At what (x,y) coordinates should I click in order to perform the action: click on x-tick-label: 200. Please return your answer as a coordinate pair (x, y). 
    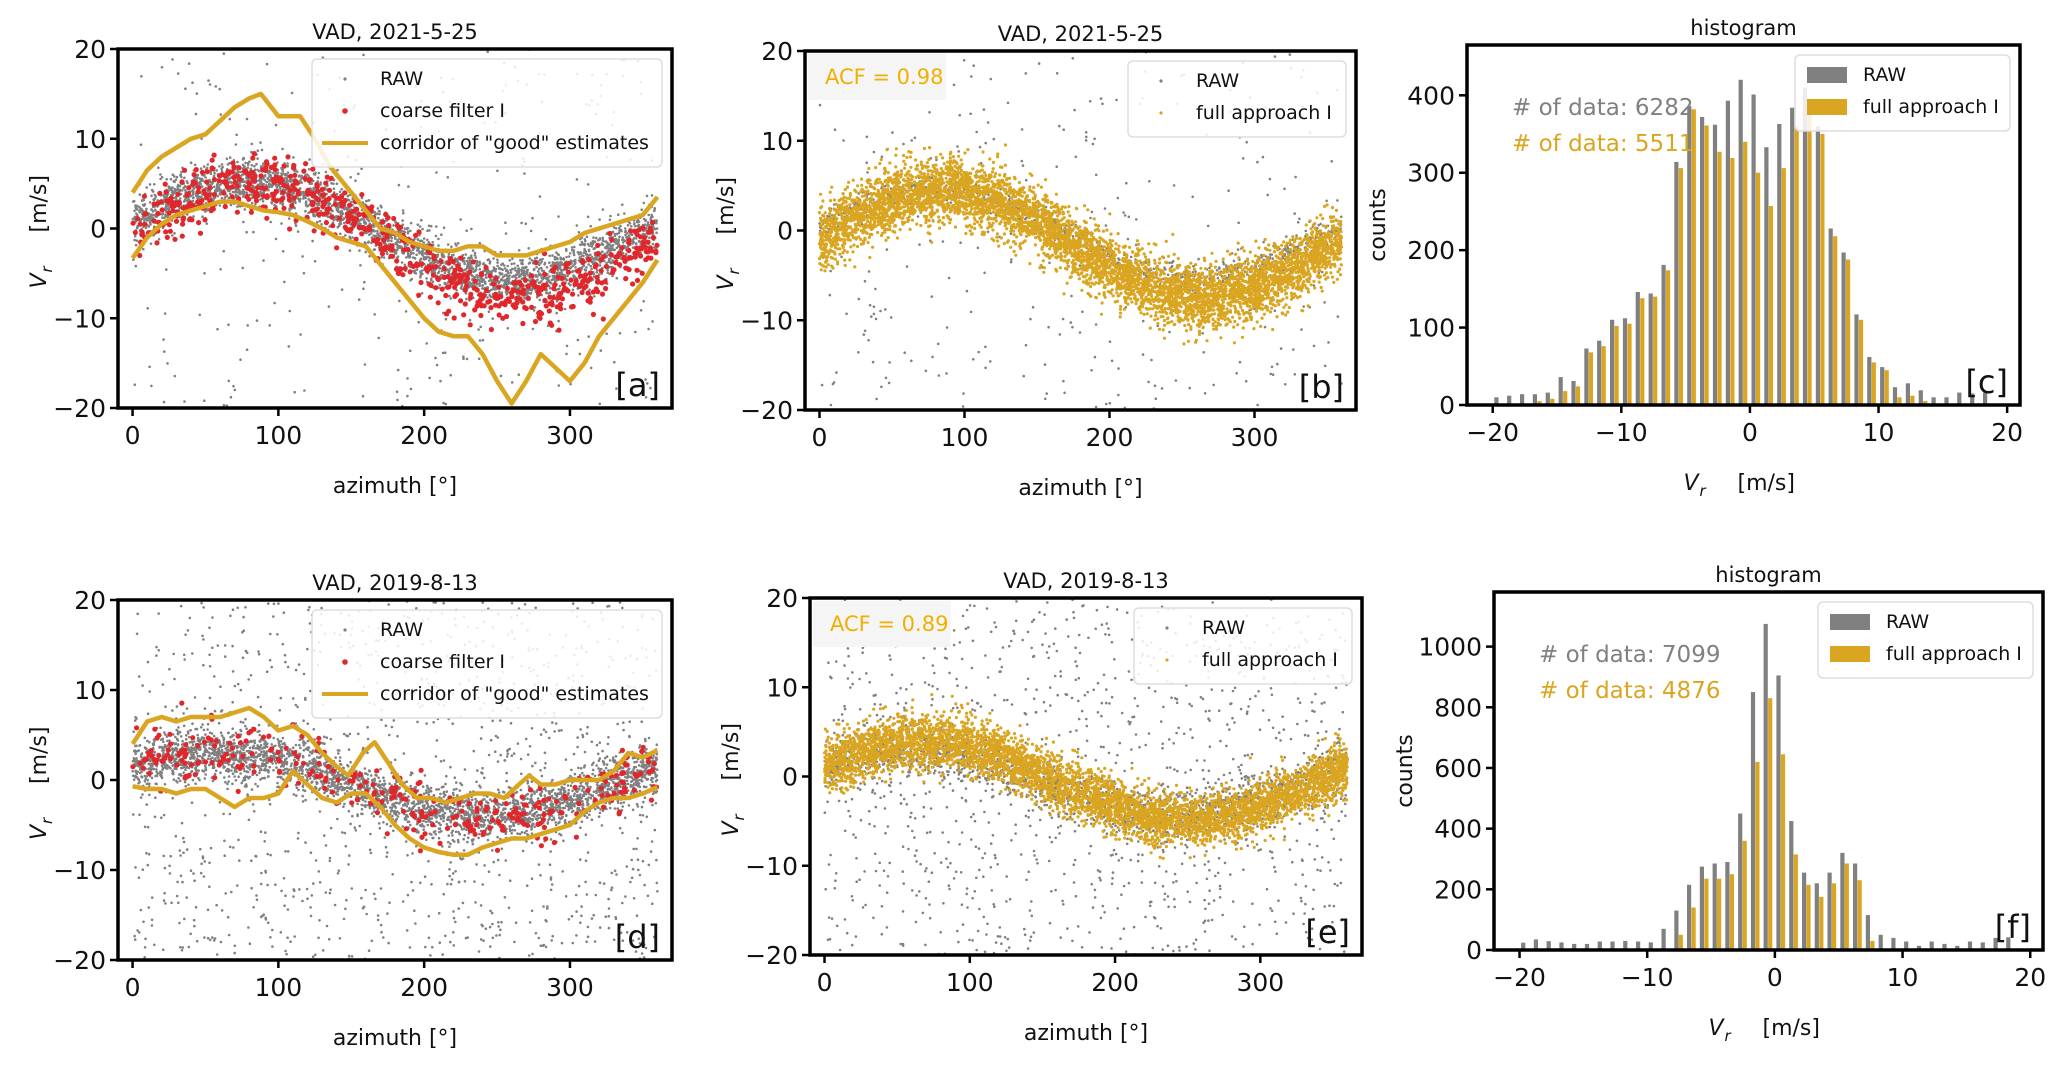
    Looking at the image, I should click on (424, 435).